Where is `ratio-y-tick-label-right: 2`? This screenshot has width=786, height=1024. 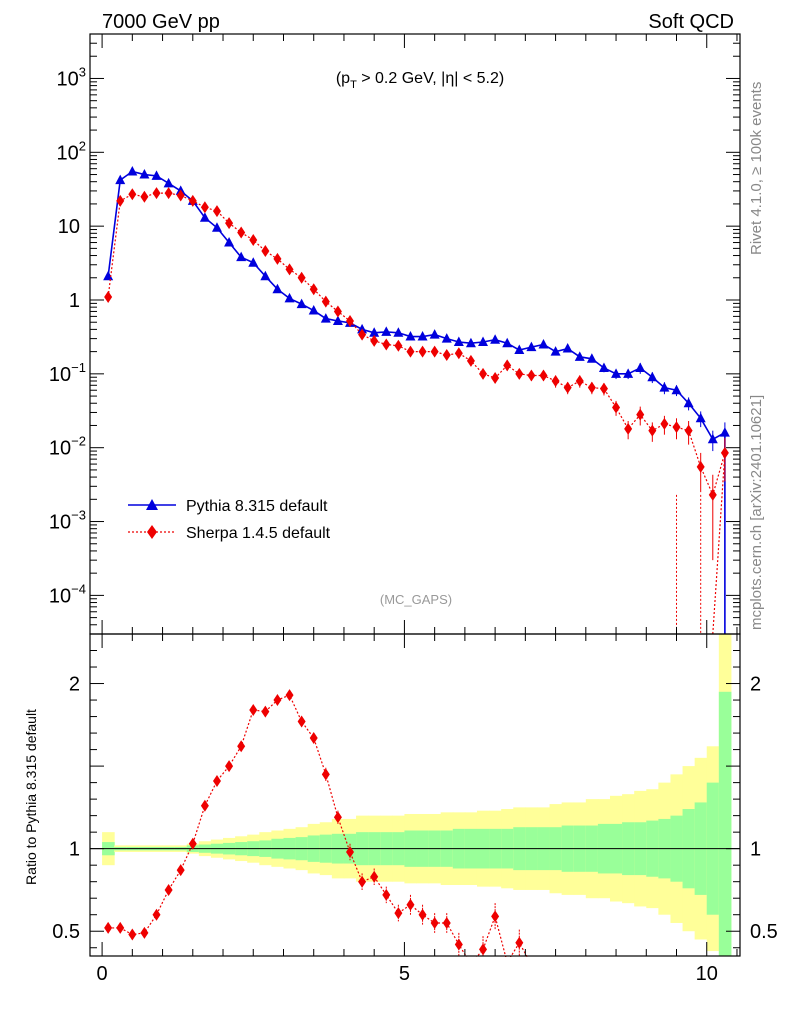 ratio-y-tick-label-right: 2 is located at coordinates (755, 685).